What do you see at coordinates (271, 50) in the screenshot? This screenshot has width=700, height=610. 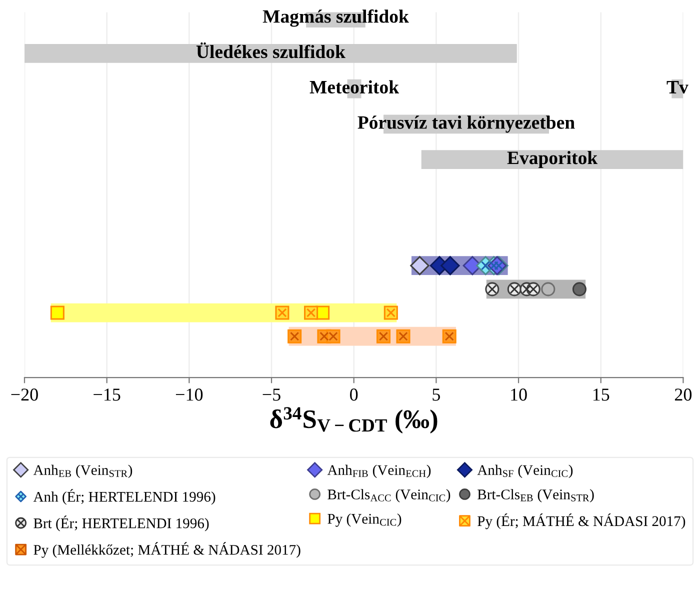 I see `data-label: Üledékes szulfidok` at bounding box center [271, 50].